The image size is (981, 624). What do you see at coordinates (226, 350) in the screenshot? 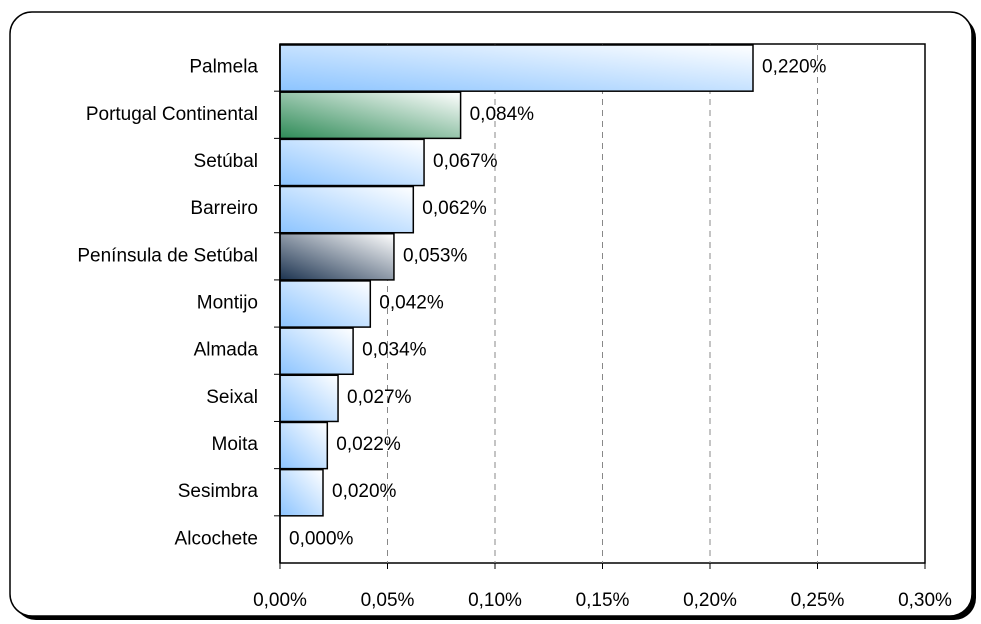
I see `y-tick-label: Almada` at bounding box center [226, 350].